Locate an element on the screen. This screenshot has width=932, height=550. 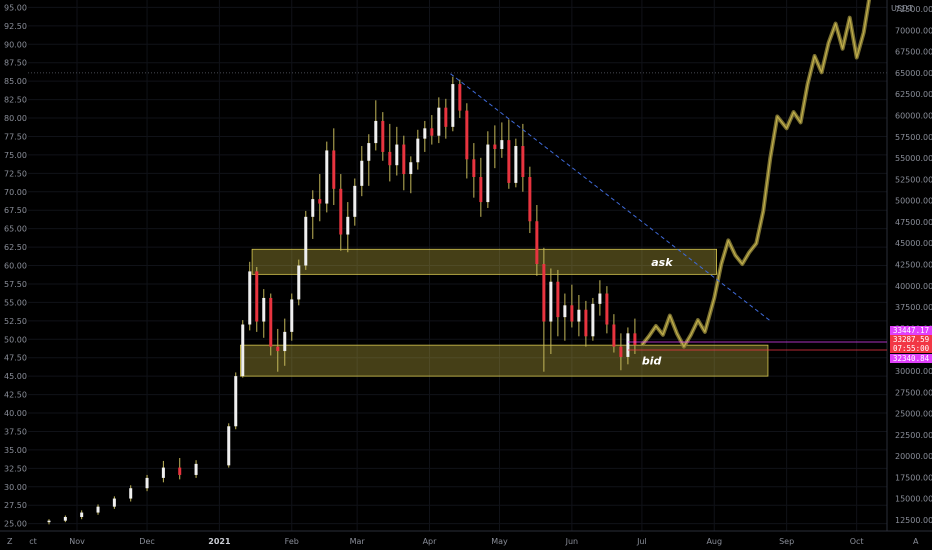
right-tick-label: 12500.00 is located at coordinates (913, 520).